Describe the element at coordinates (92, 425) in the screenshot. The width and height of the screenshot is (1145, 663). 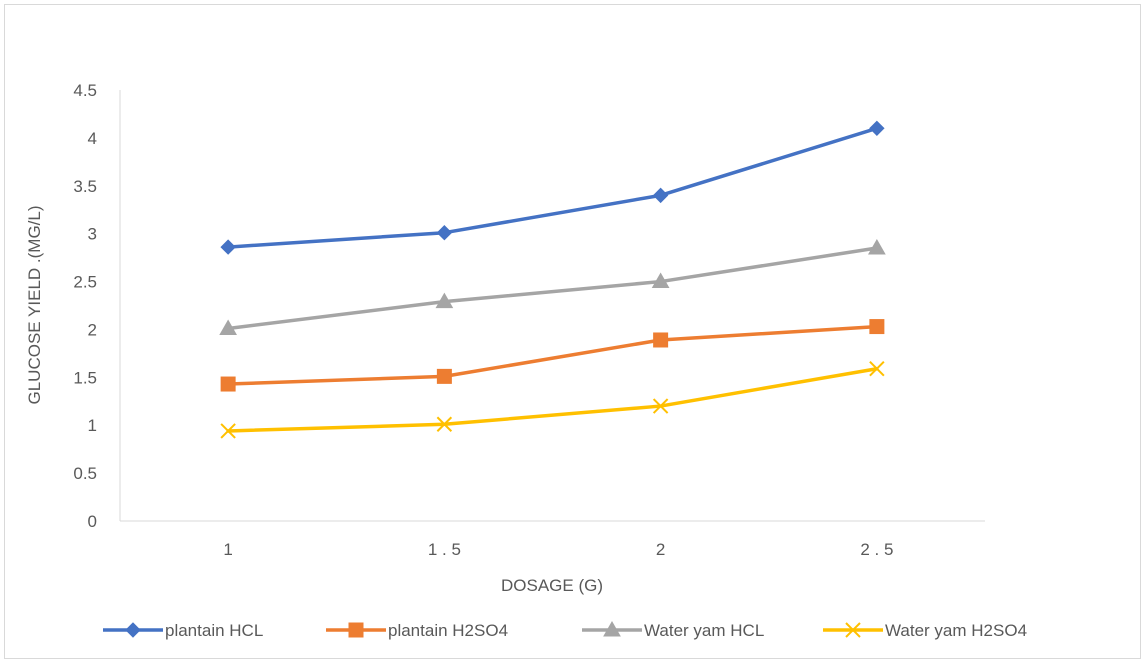
I see `y-tick-label: 1` at that location.